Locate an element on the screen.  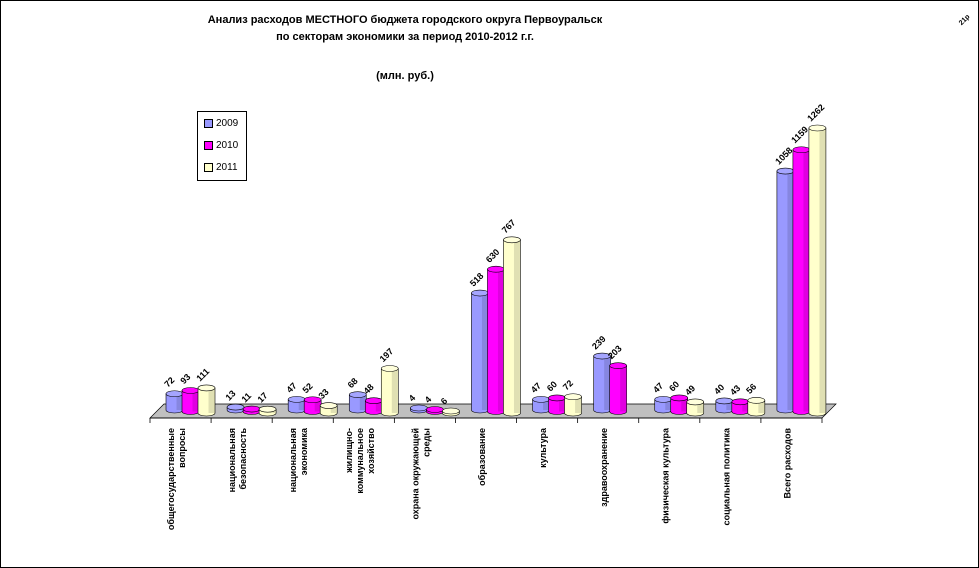
category-label-line: экономика is located at coordinates (304, 451).